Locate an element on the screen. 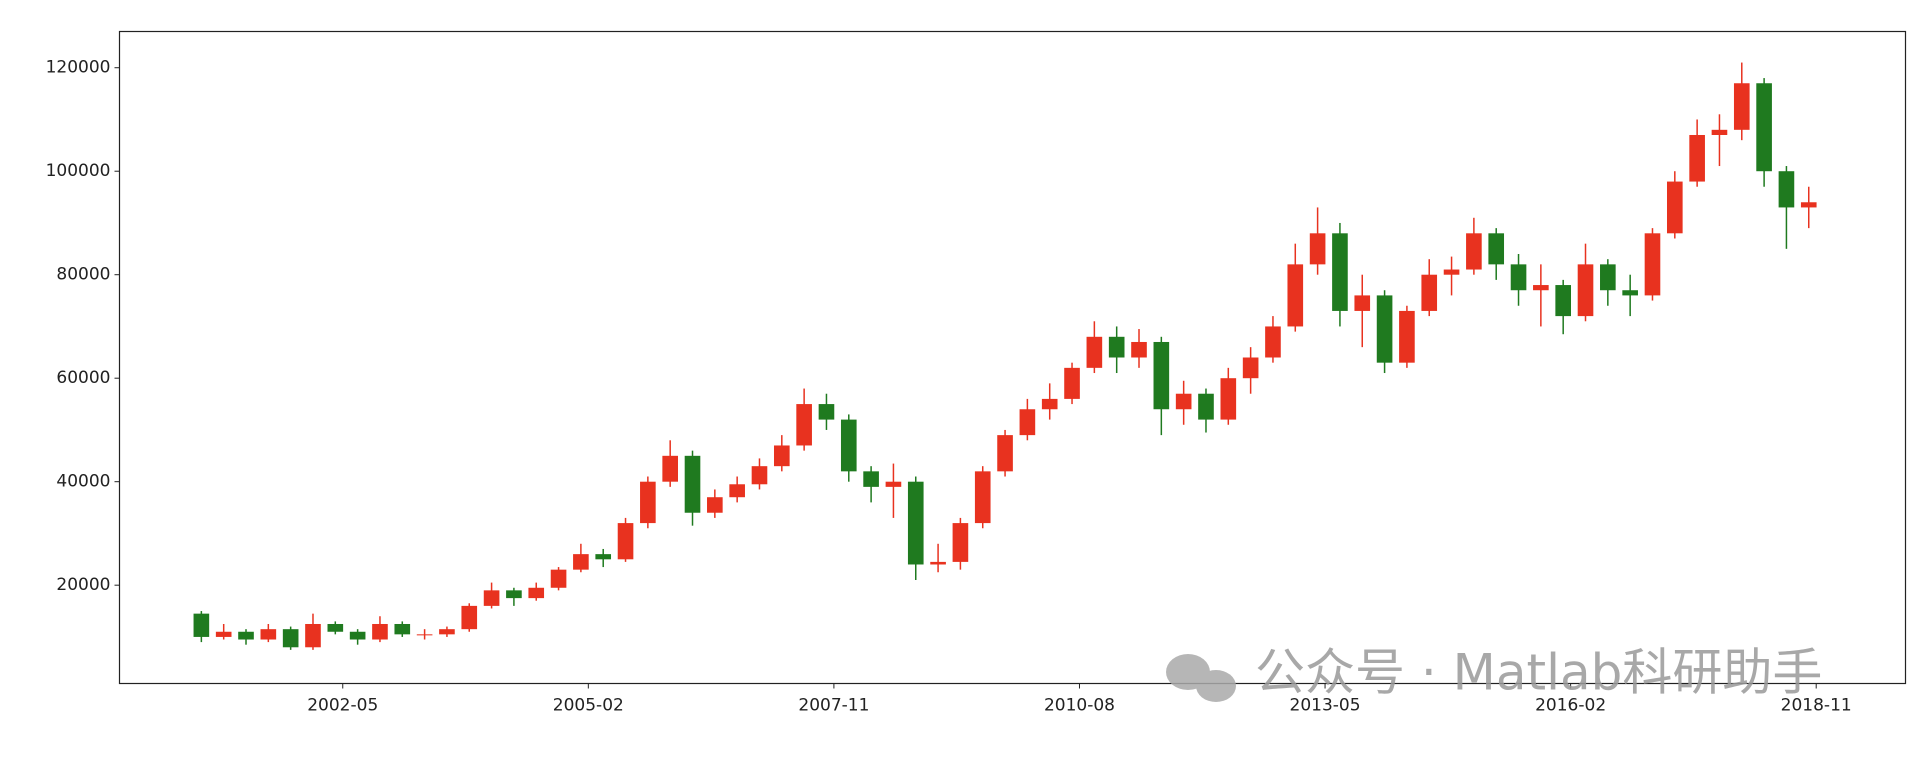  y-tick-label: 60000 is located at coordinates (83, 378).